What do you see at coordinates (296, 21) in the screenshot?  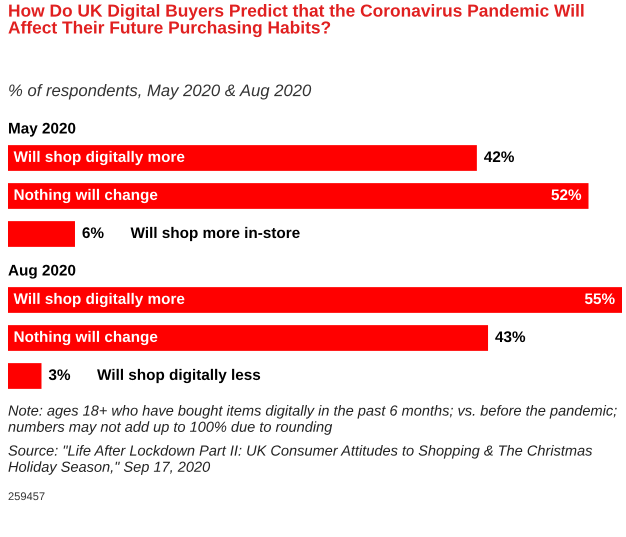 I see `text: How Do UK Digital Buyers Predict that the Coronavirus Pandemic Will Affect Their Future Purchasing Habits?` at bounding box center [296, 21].